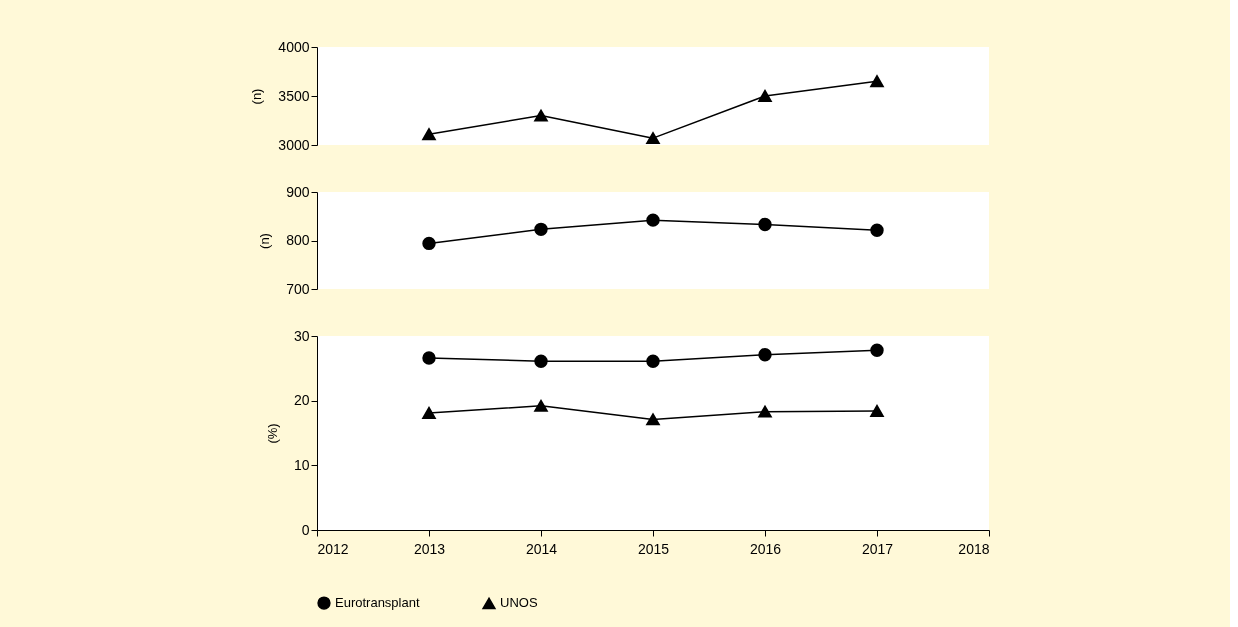 The height and width of the screenshot is (627, 1238). Describe the element at coordinates (272, 433) in the screenshot. I see `y-axis-title: (%)` at that location.